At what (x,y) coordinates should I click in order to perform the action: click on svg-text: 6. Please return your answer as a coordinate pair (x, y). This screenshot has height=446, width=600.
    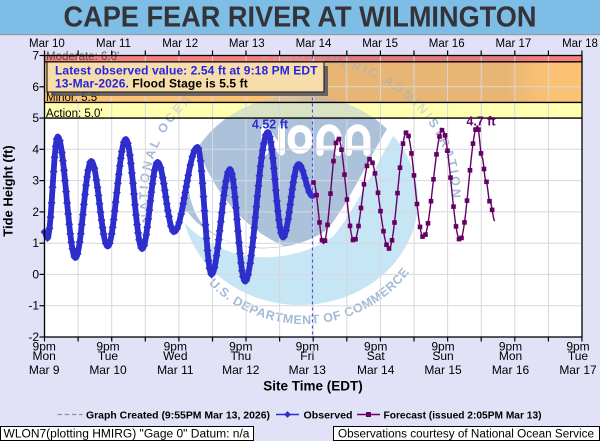
    Looking at the image, I should click on (35, 87).